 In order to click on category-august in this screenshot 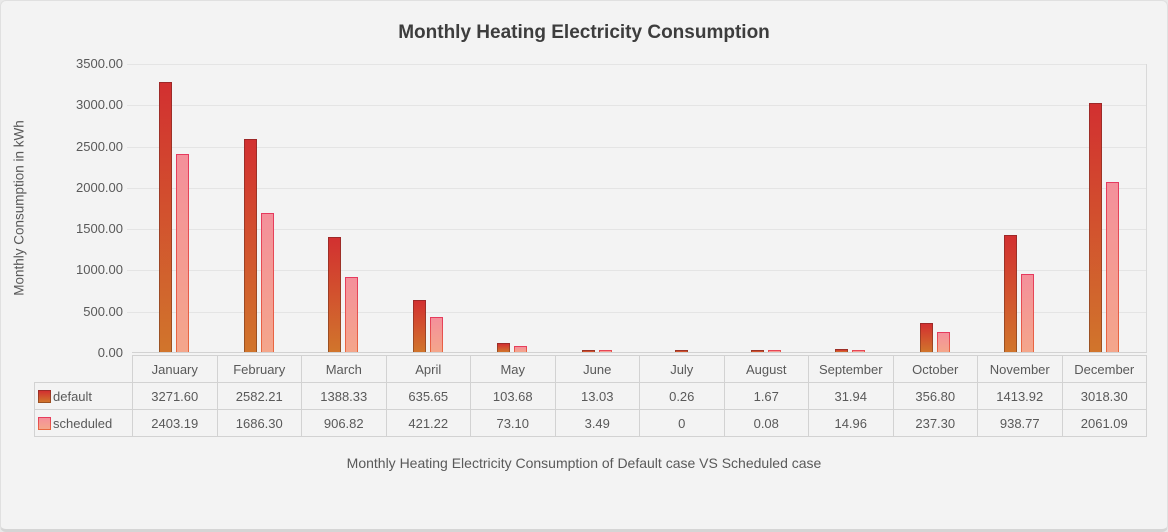, I will do `click(766, 208)`.